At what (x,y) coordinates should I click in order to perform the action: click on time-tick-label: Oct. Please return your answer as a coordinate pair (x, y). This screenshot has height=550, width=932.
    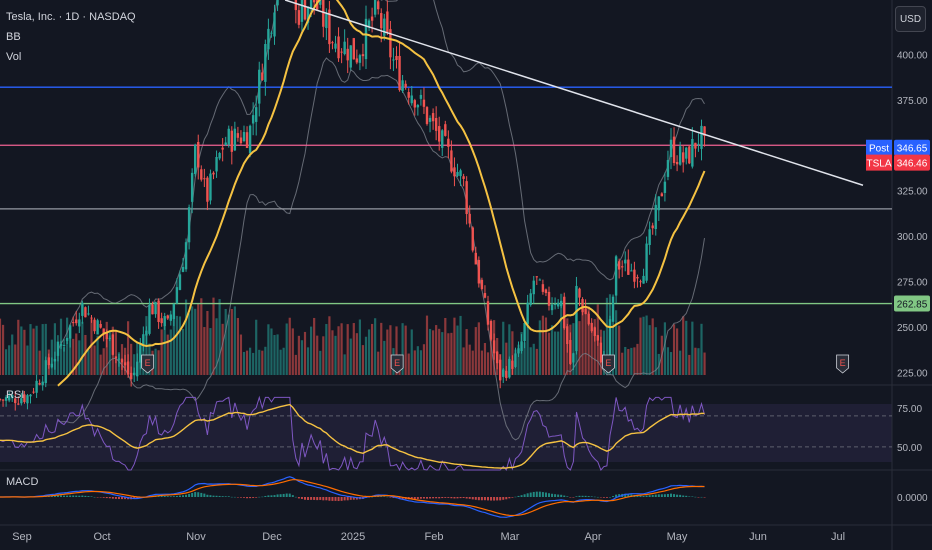
    Looking at the image, I should click on (101, 537).